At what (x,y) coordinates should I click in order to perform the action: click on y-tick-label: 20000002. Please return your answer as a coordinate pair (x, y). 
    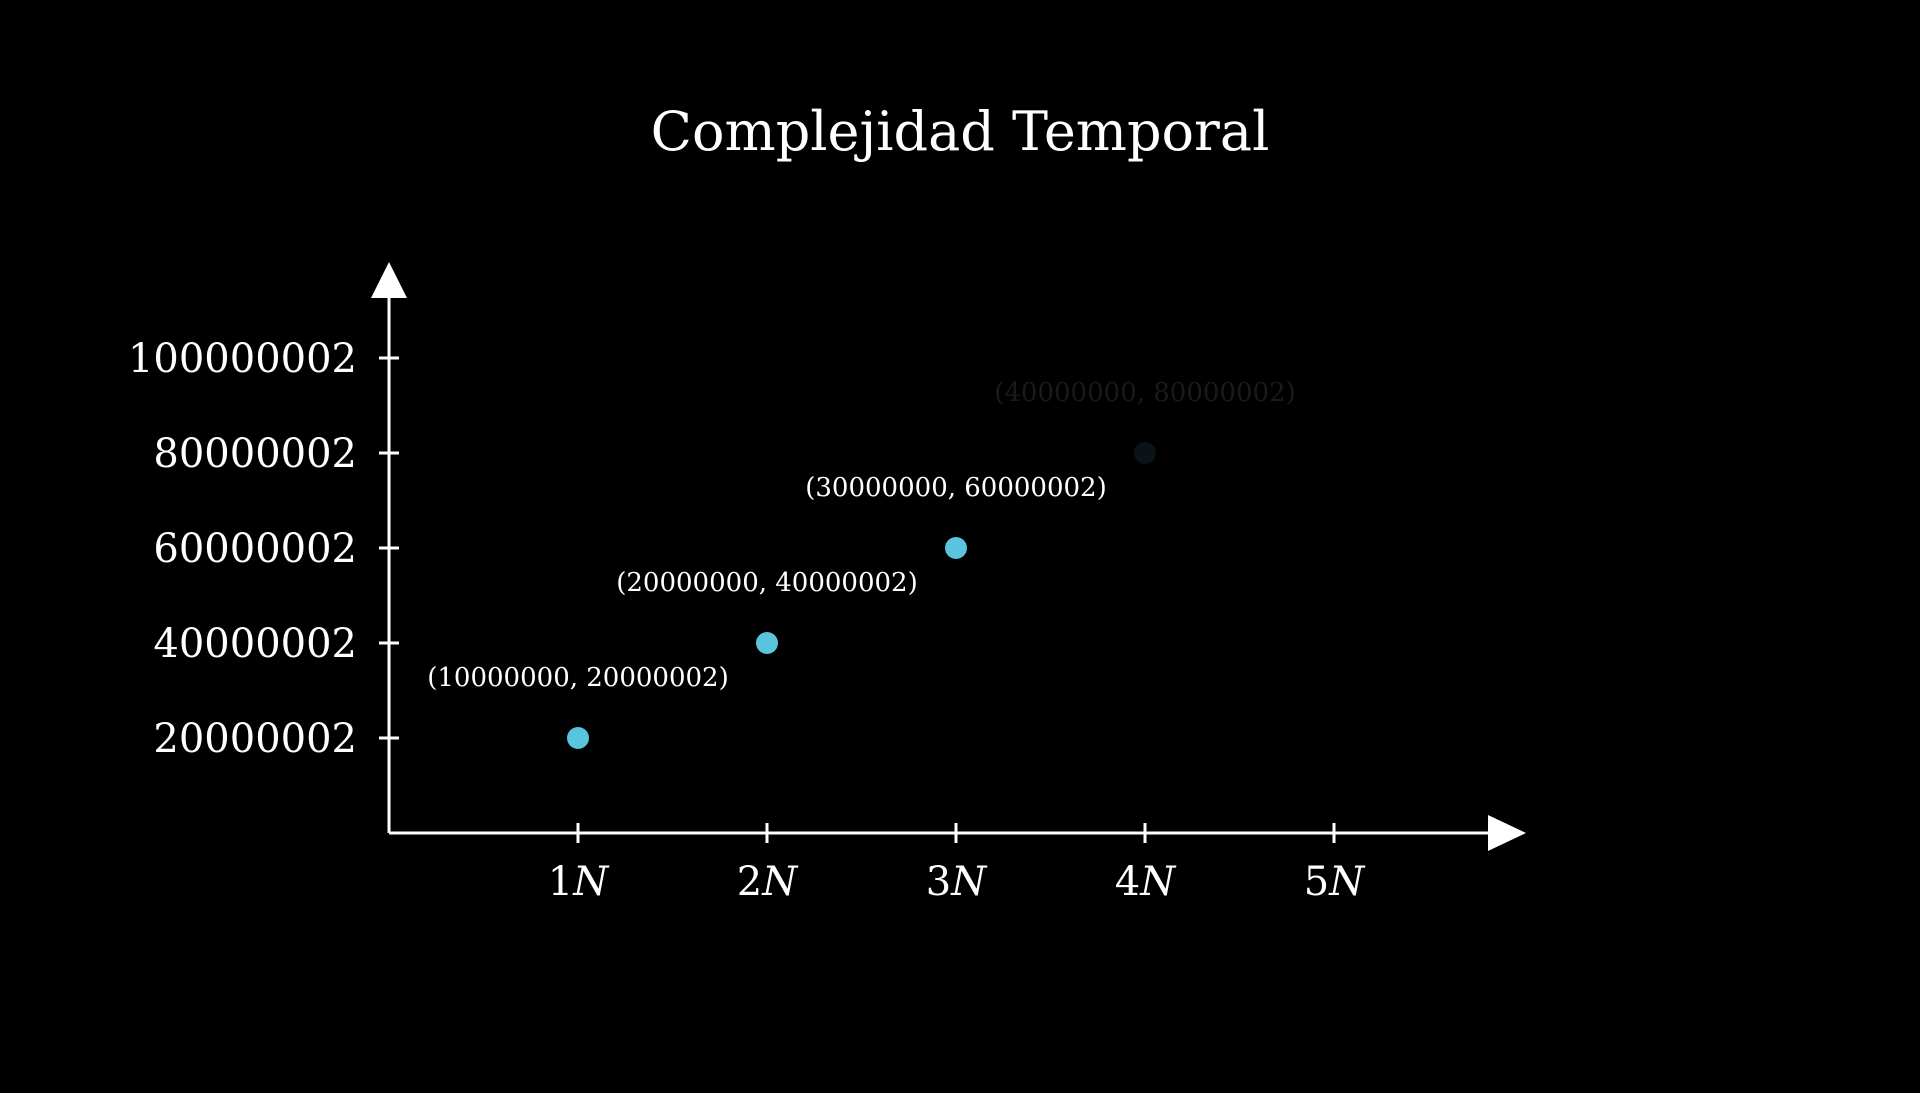
    Looking at the image, I should click on (255, 739).